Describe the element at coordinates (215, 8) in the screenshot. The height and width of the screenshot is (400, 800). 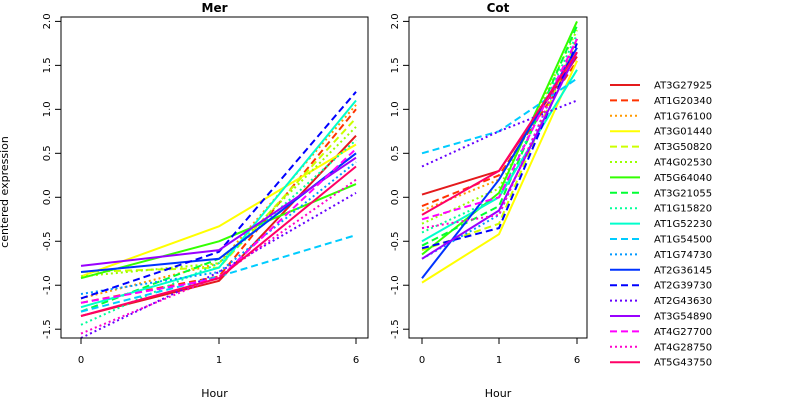
I see `panel-title: Mer` at that location.